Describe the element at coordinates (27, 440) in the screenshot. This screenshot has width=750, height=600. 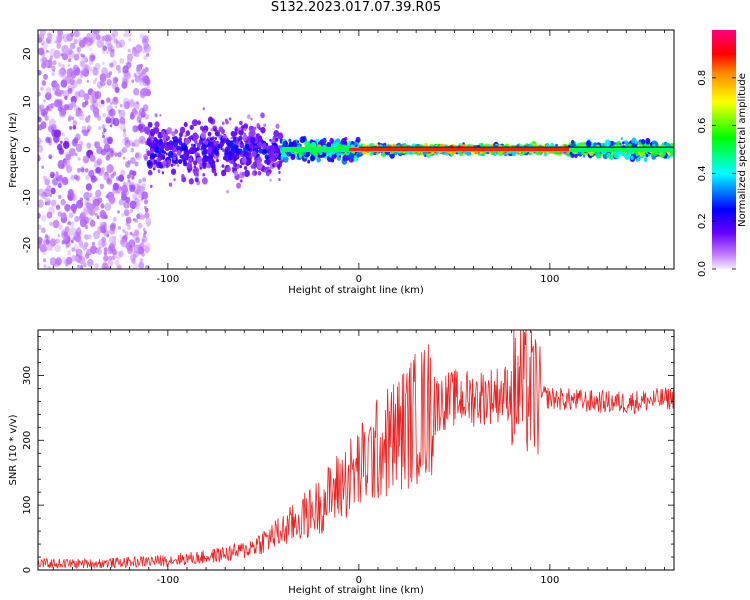
I see `y-tick-label: 200` at that location.